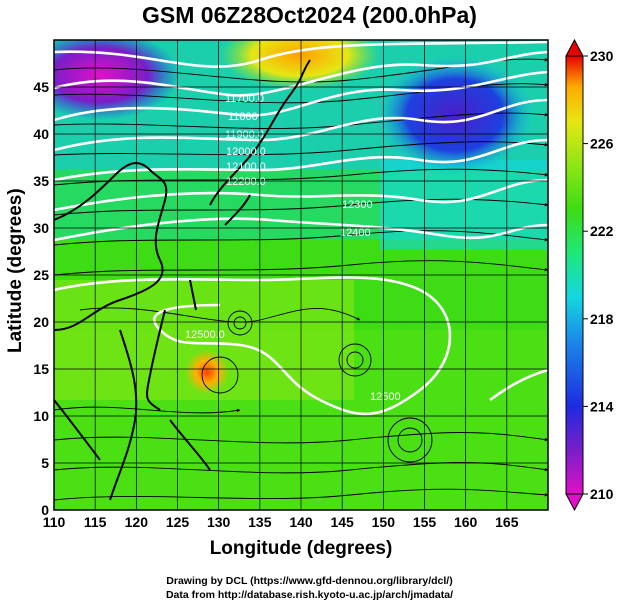 The height and width of the screenshot is (605, 619). Describe the element at coordinates (425, 522) in the screenshot. I see `x-tick-label: 155` at that location.